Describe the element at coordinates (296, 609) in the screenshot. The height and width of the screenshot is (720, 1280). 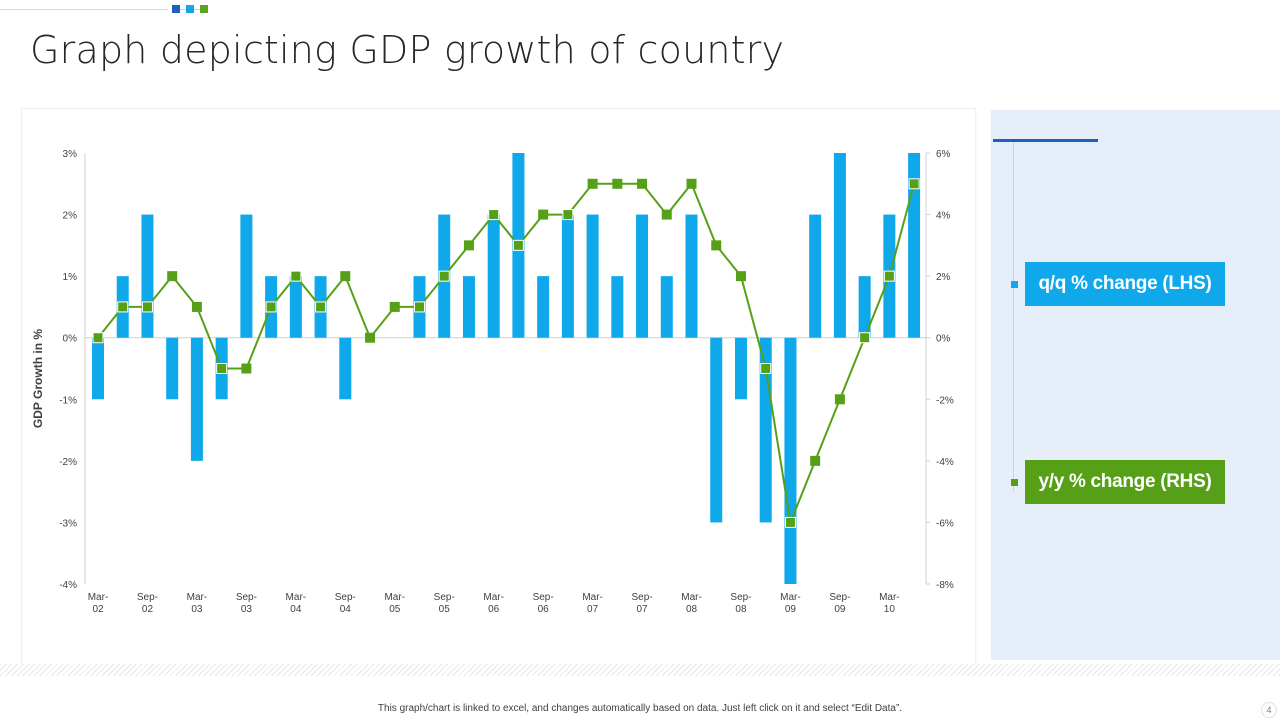
I see `x-tick-label: 04` at that location.